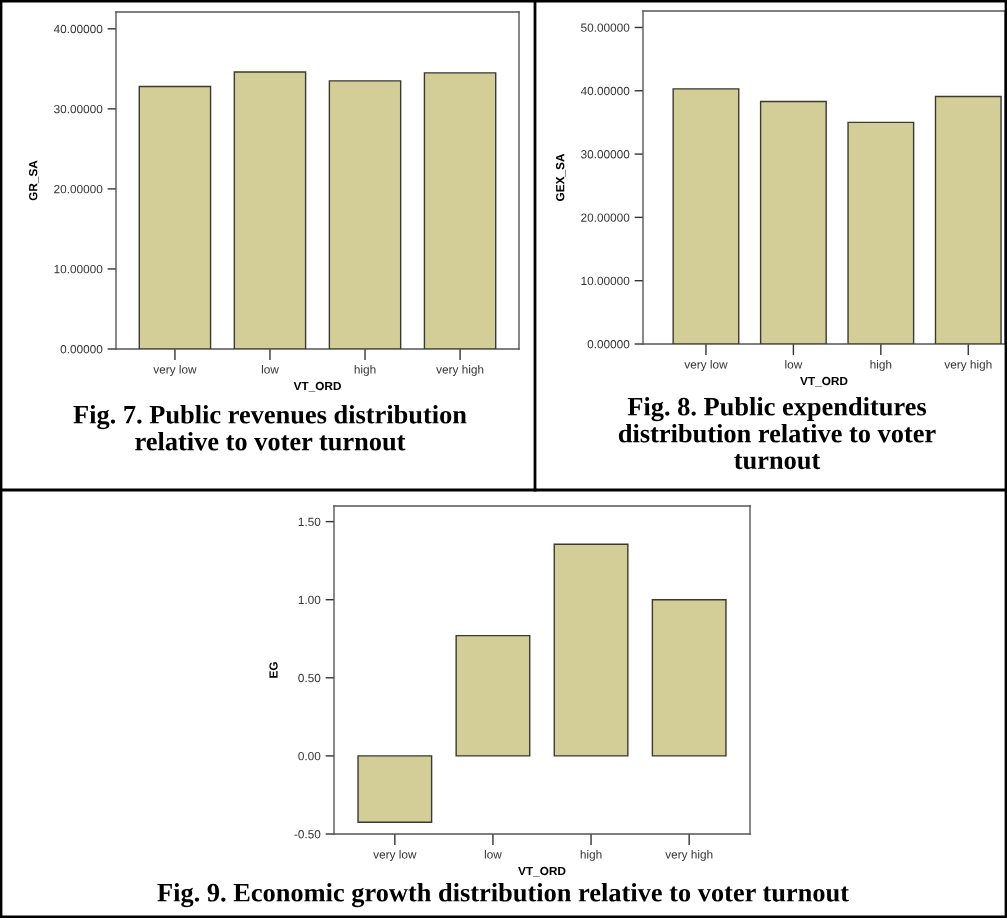 This screenshot has height=918, width=1007. What do you see at coordinates (309, 522) in the screenshot?
I see `y-tick-label: 1.50` at bounding box center [309, 522].